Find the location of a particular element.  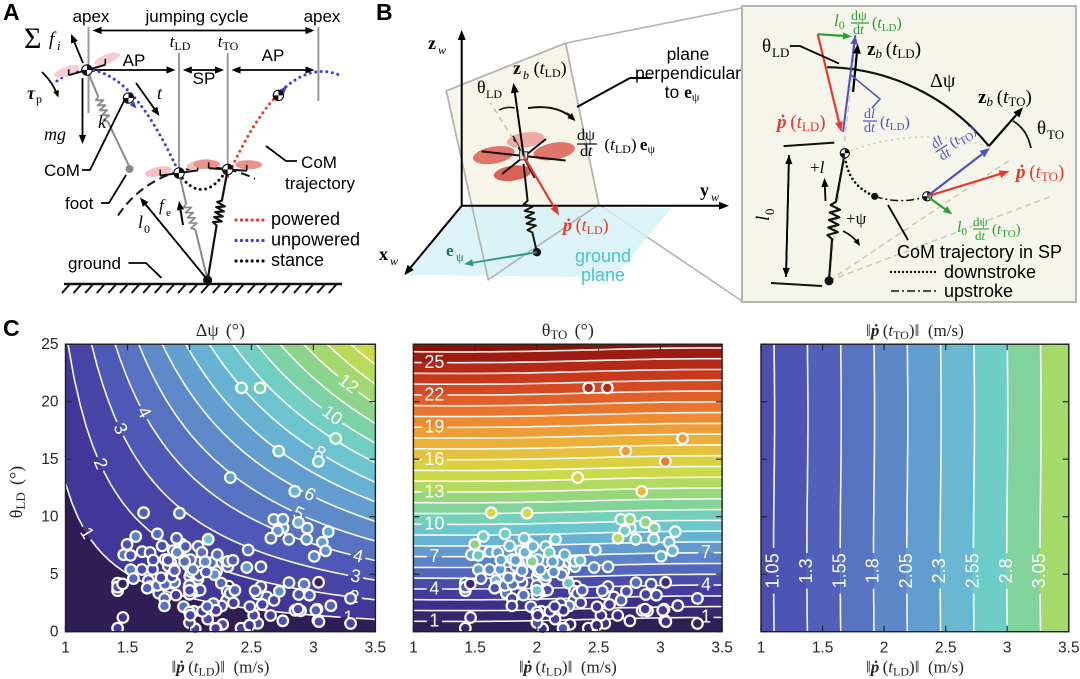

svg-text: C is located at coordinates (11, 328).